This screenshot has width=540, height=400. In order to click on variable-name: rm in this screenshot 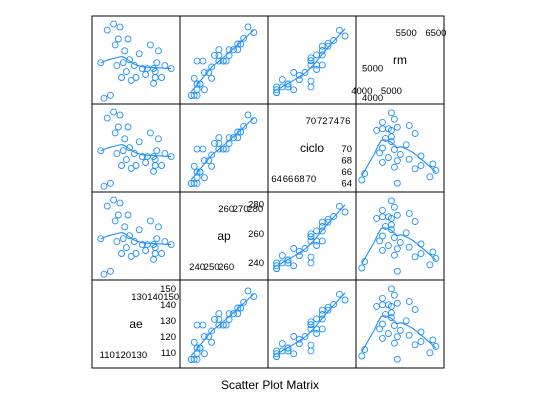, I will do `click(400, 60)`.